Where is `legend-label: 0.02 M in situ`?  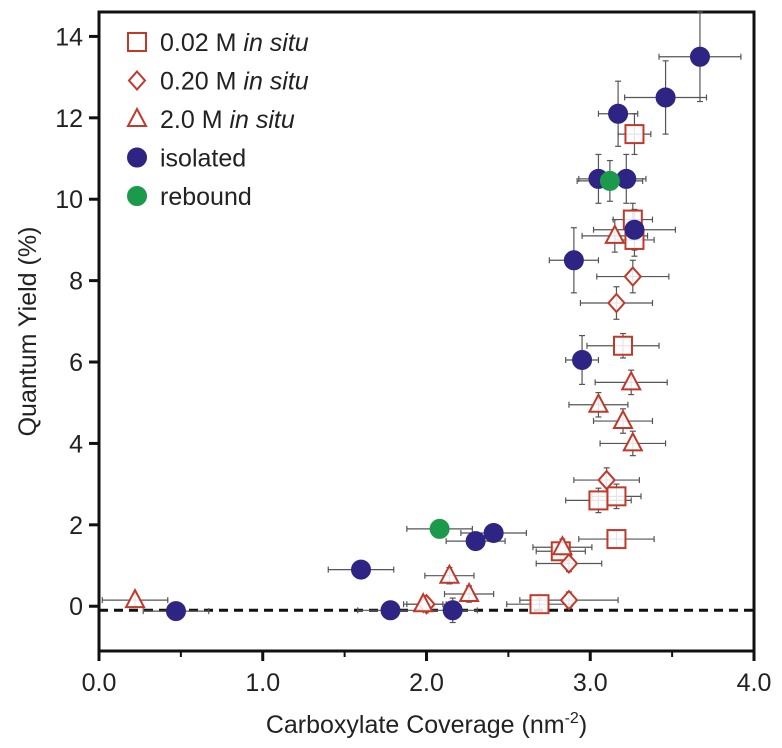 legend-label: 0.02 M in situ is located at coordinates (234, 43).